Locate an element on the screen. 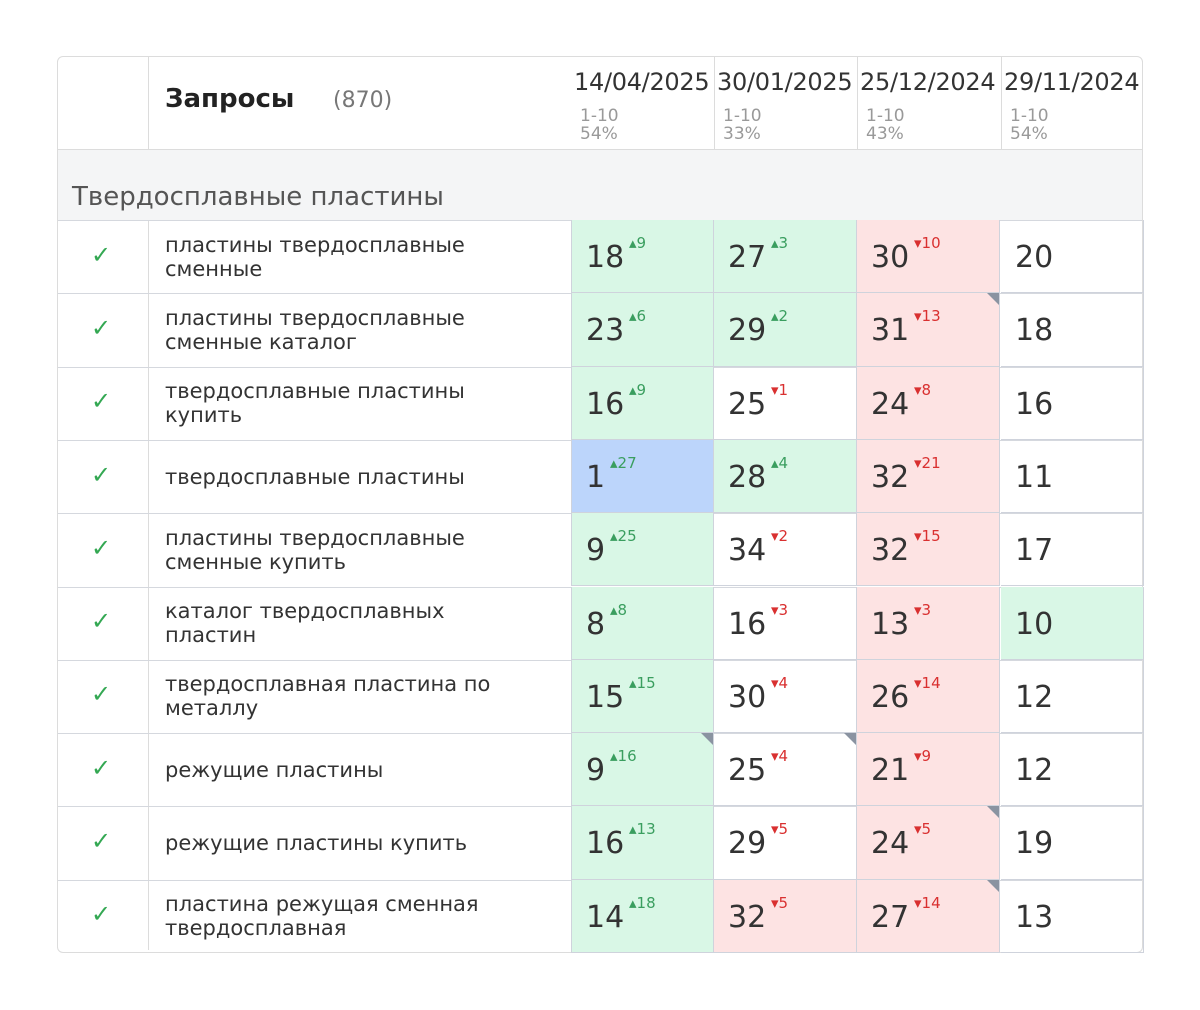 The image size is (1200, 1010). position-change-down: ▾3 is located at coordinates (780, 609).